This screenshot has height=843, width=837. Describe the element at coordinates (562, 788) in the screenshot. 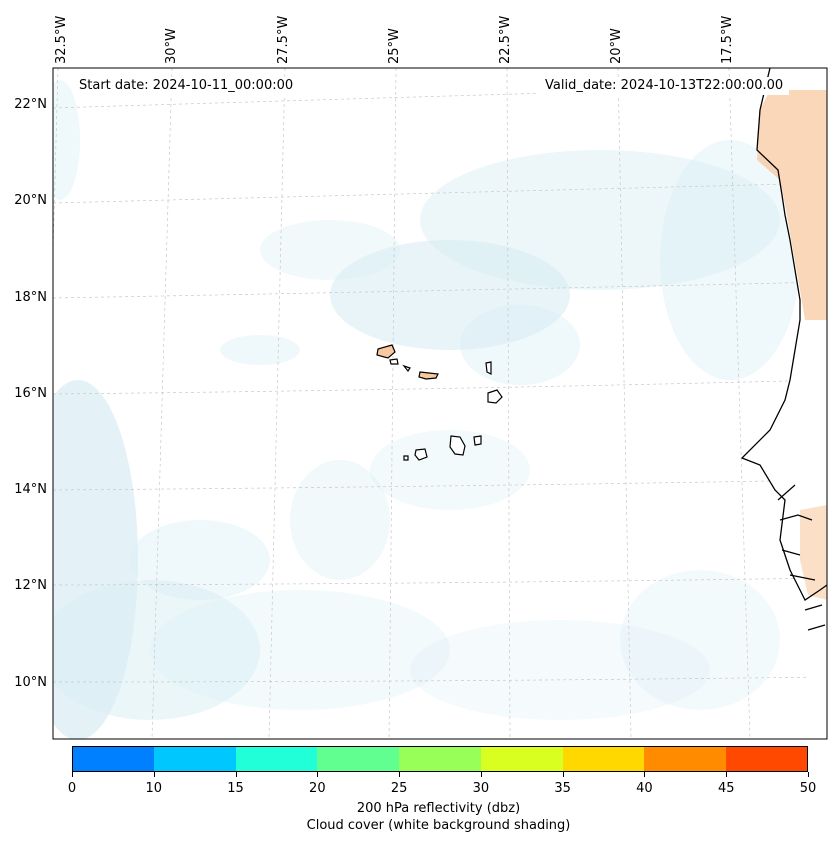

I see `colorbar-tick-label: 35` at that location.